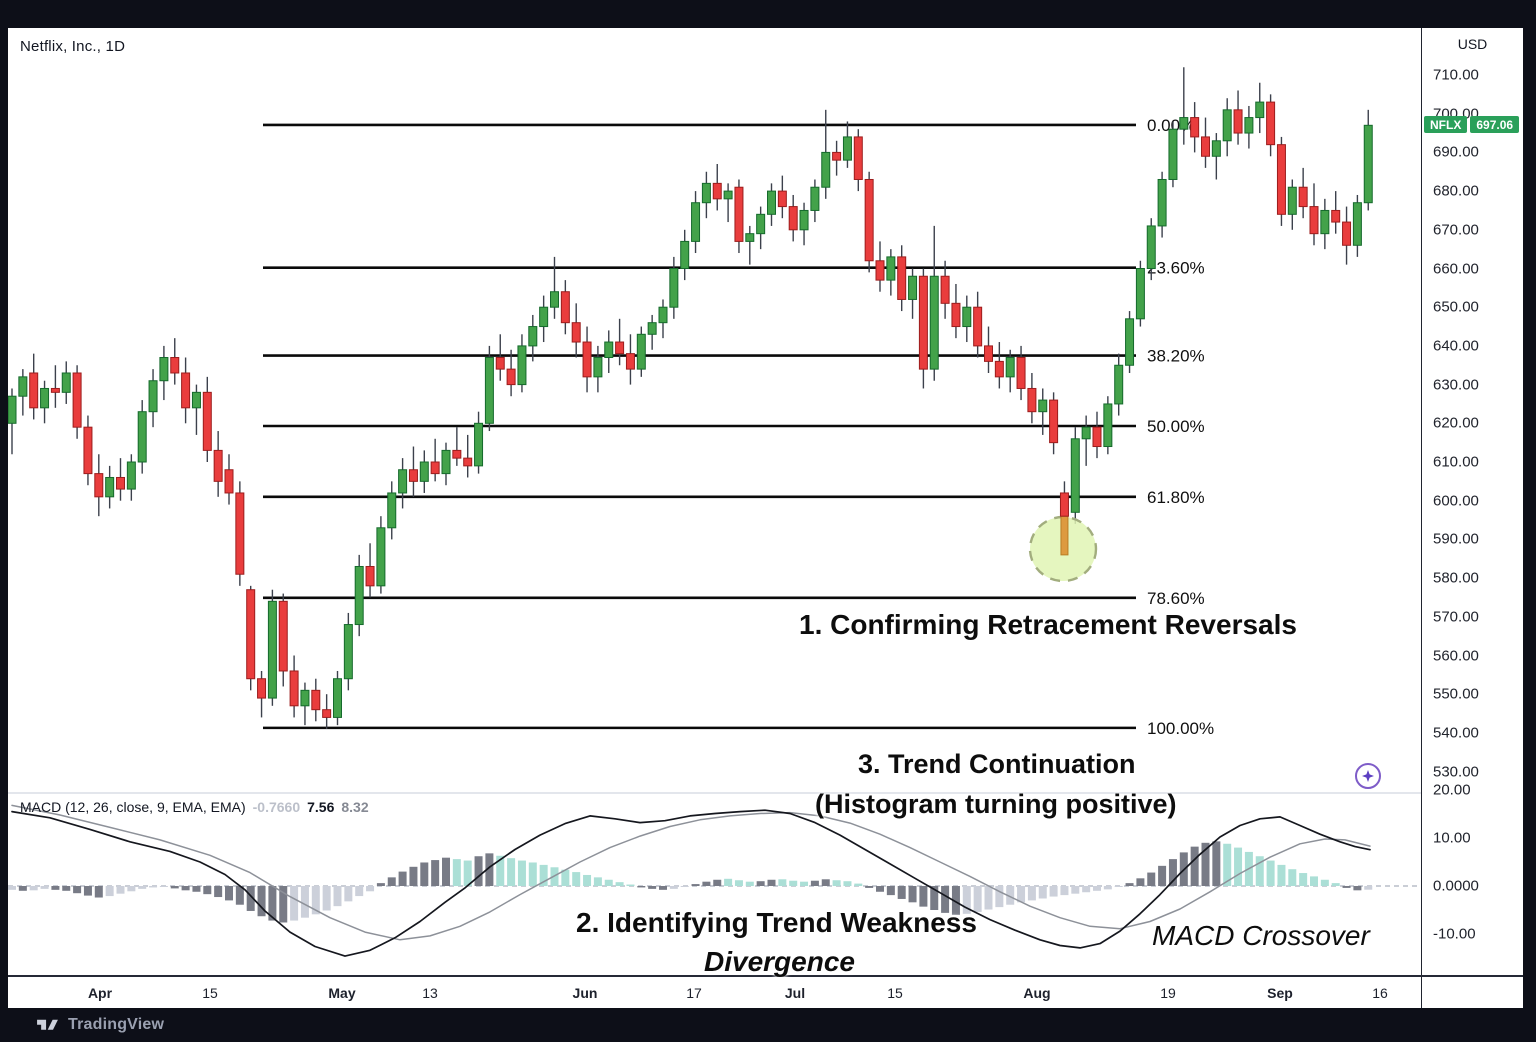 The image size is (1536, 1042). I want to click on annotation-macd-crossover: MACD Crossover, so click(1261, 935).